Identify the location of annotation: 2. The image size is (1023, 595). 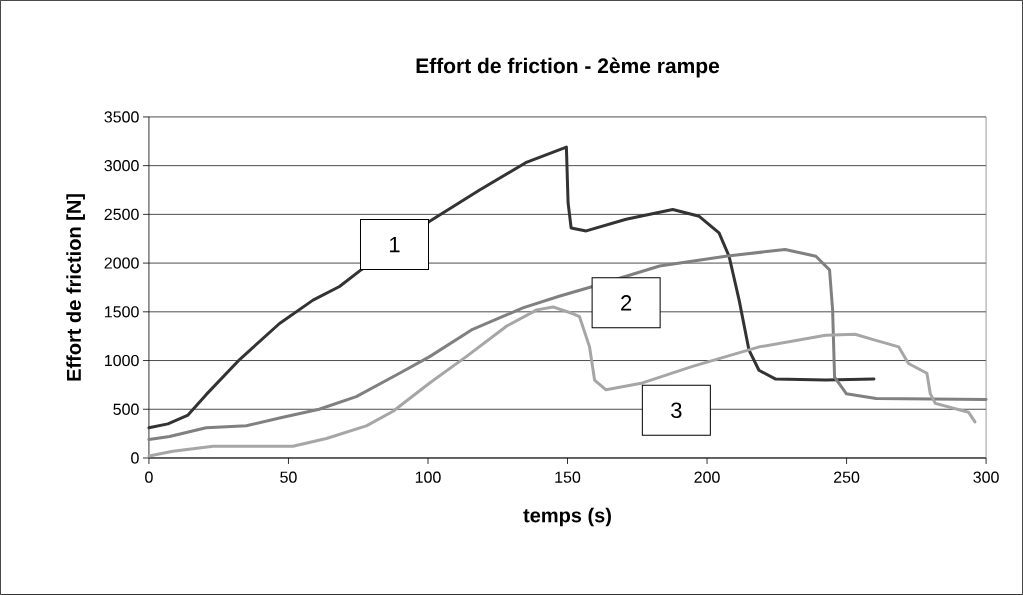
(626, 303).